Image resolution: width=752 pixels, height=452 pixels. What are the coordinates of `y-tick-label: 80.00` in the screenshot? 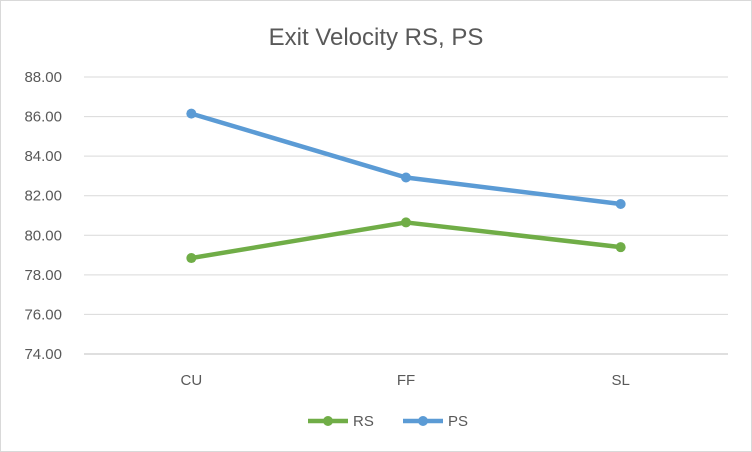 It's located at (43, 235).